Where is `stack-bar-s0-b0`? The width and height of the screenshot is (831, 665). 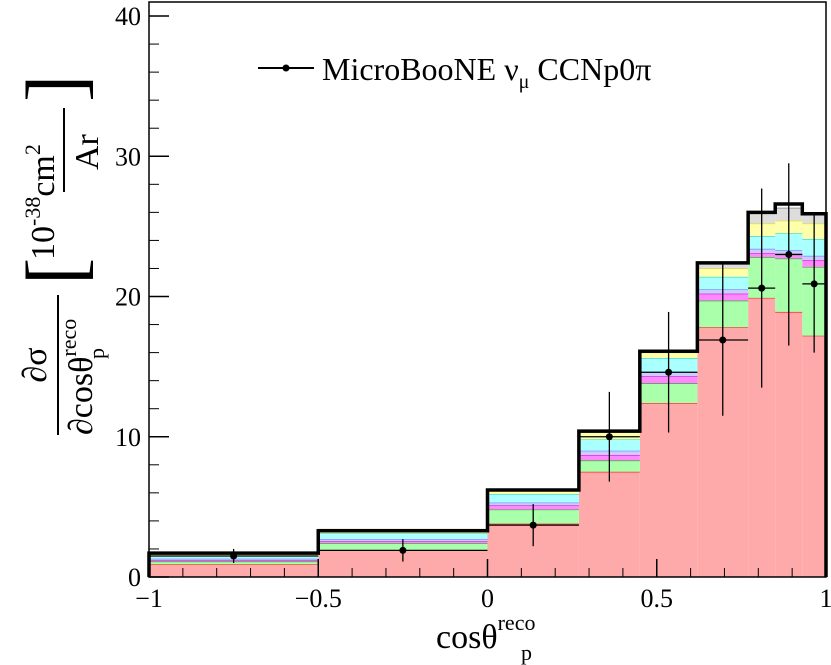 stack-bar-s0-b0 is located at coordinates (234, 570).